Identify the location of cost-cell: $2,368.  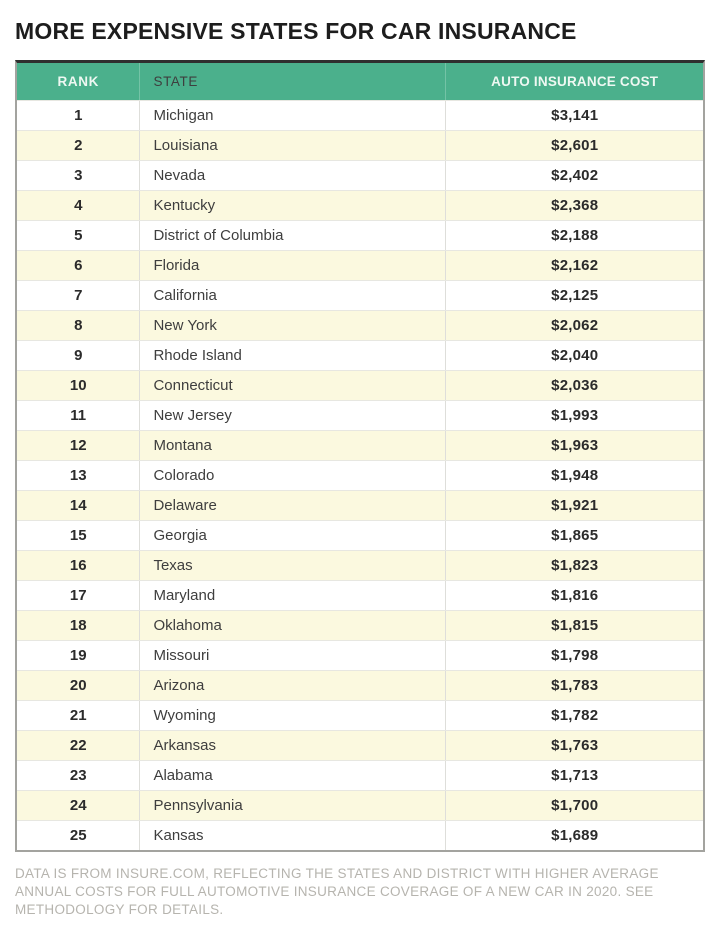
(575, 205).